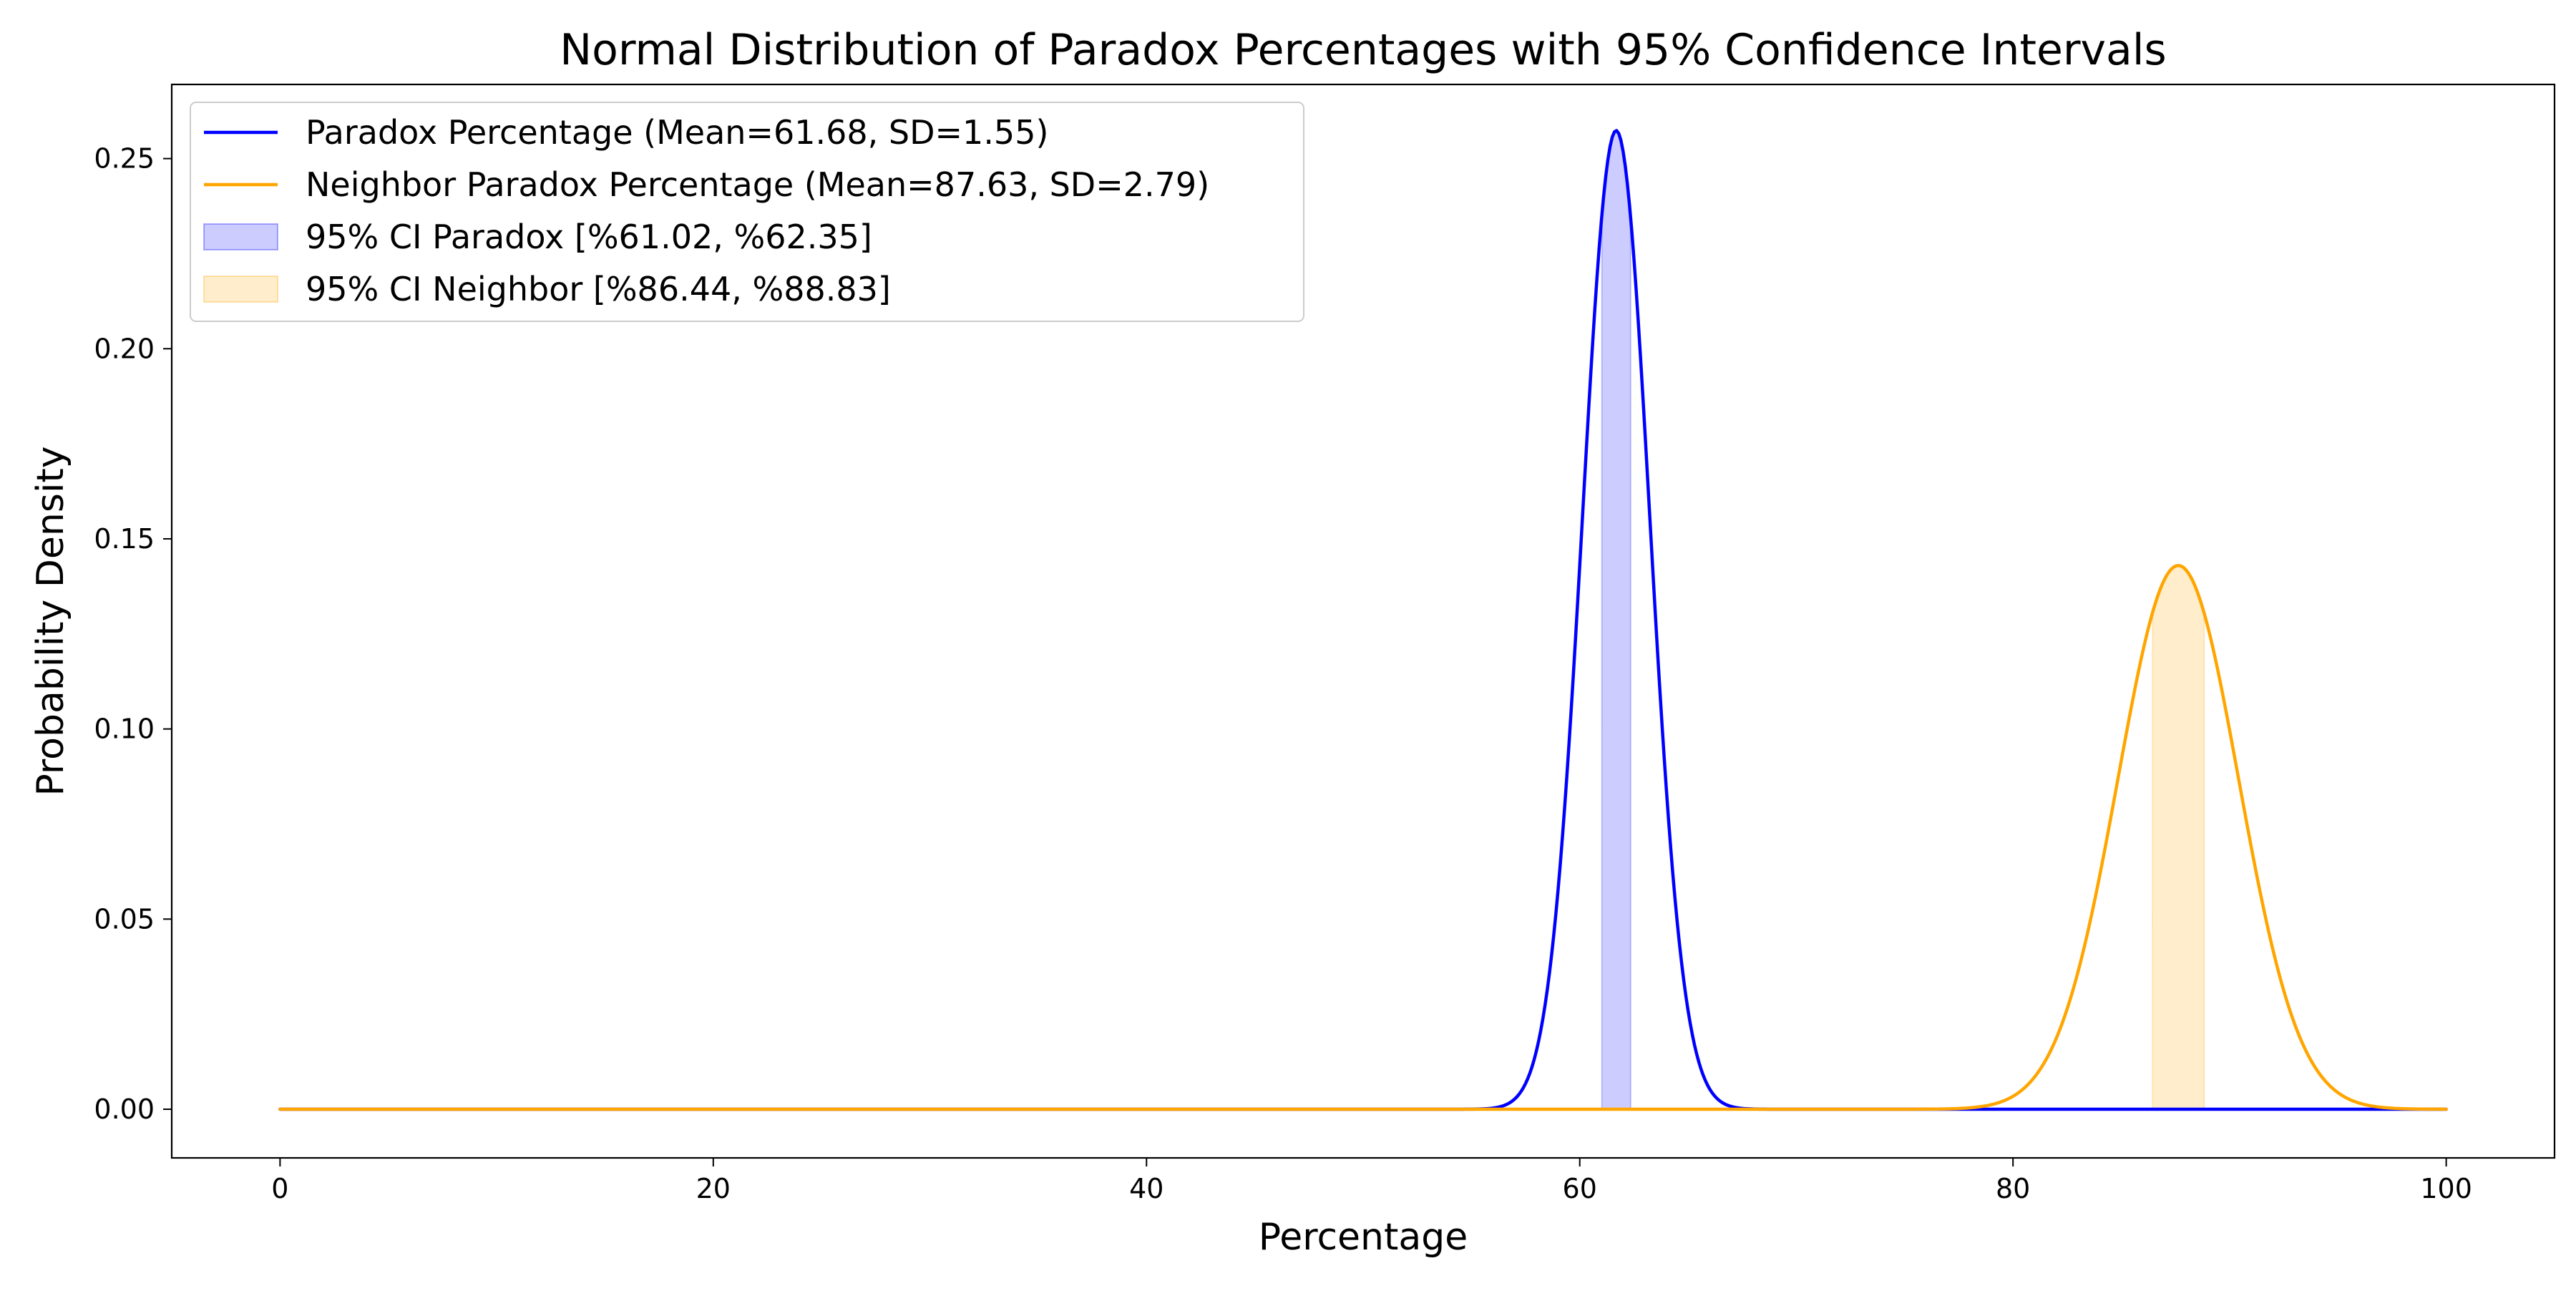 The height and width of the screenshot is (1291, 2576). What do you see at coordinates (124, 159) in the screenshot?
I see `y-tick-label-5: 0.25` at bounding box center [124, 159].